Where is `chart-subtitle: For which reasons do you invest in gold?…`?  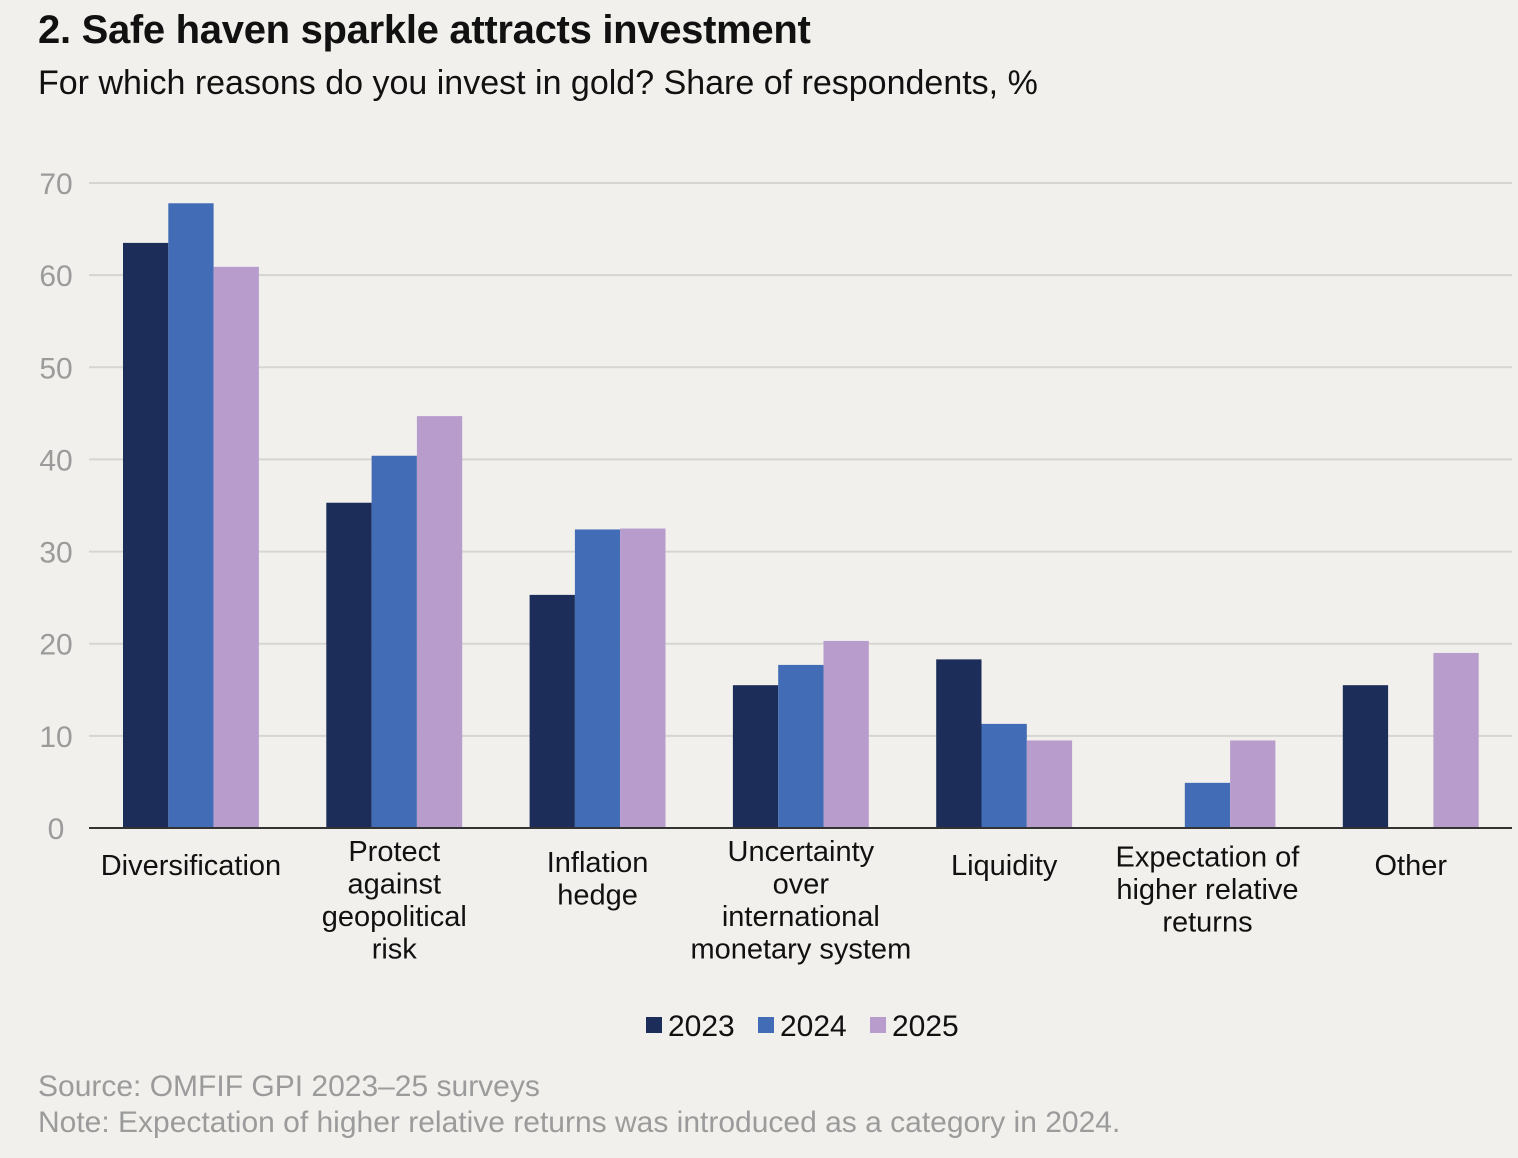
chart-subtitle: For which reasons do you invest in gold?… is located at coordinates (538, 83).